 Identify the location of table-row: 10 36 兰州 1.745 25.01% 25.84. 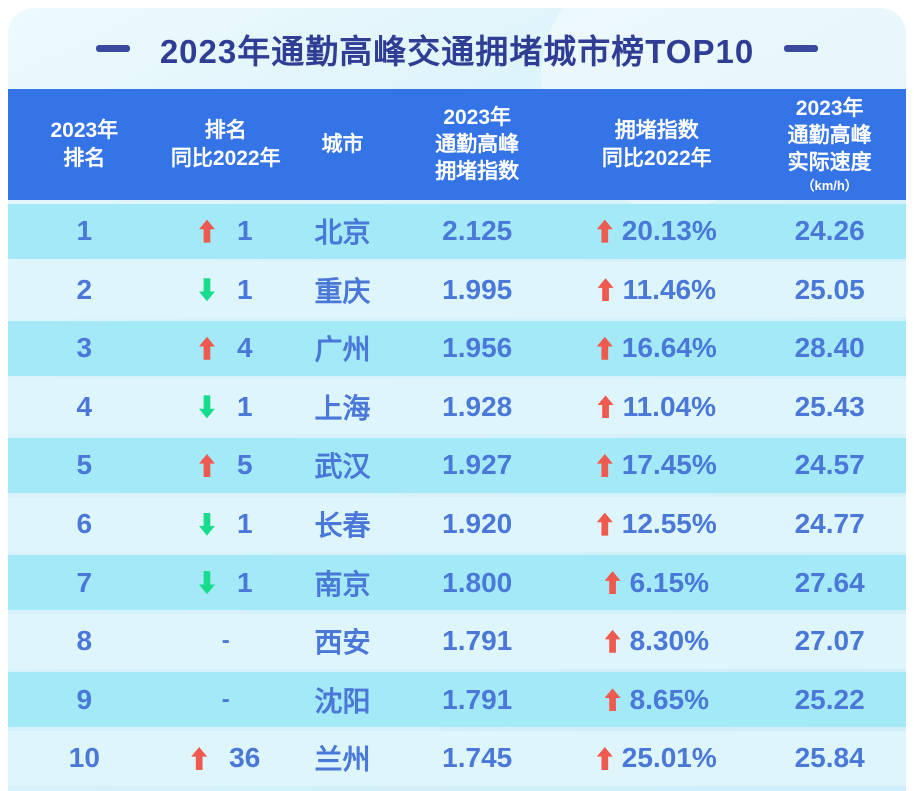
(457, 758).